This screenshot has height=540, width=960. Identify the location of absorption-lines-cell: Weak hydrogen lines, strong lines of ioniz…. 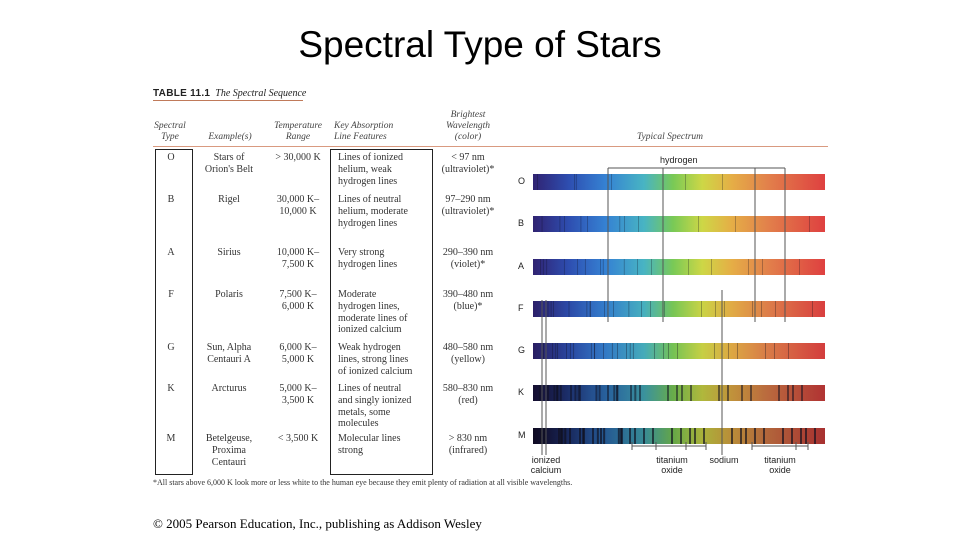
(384, 359).